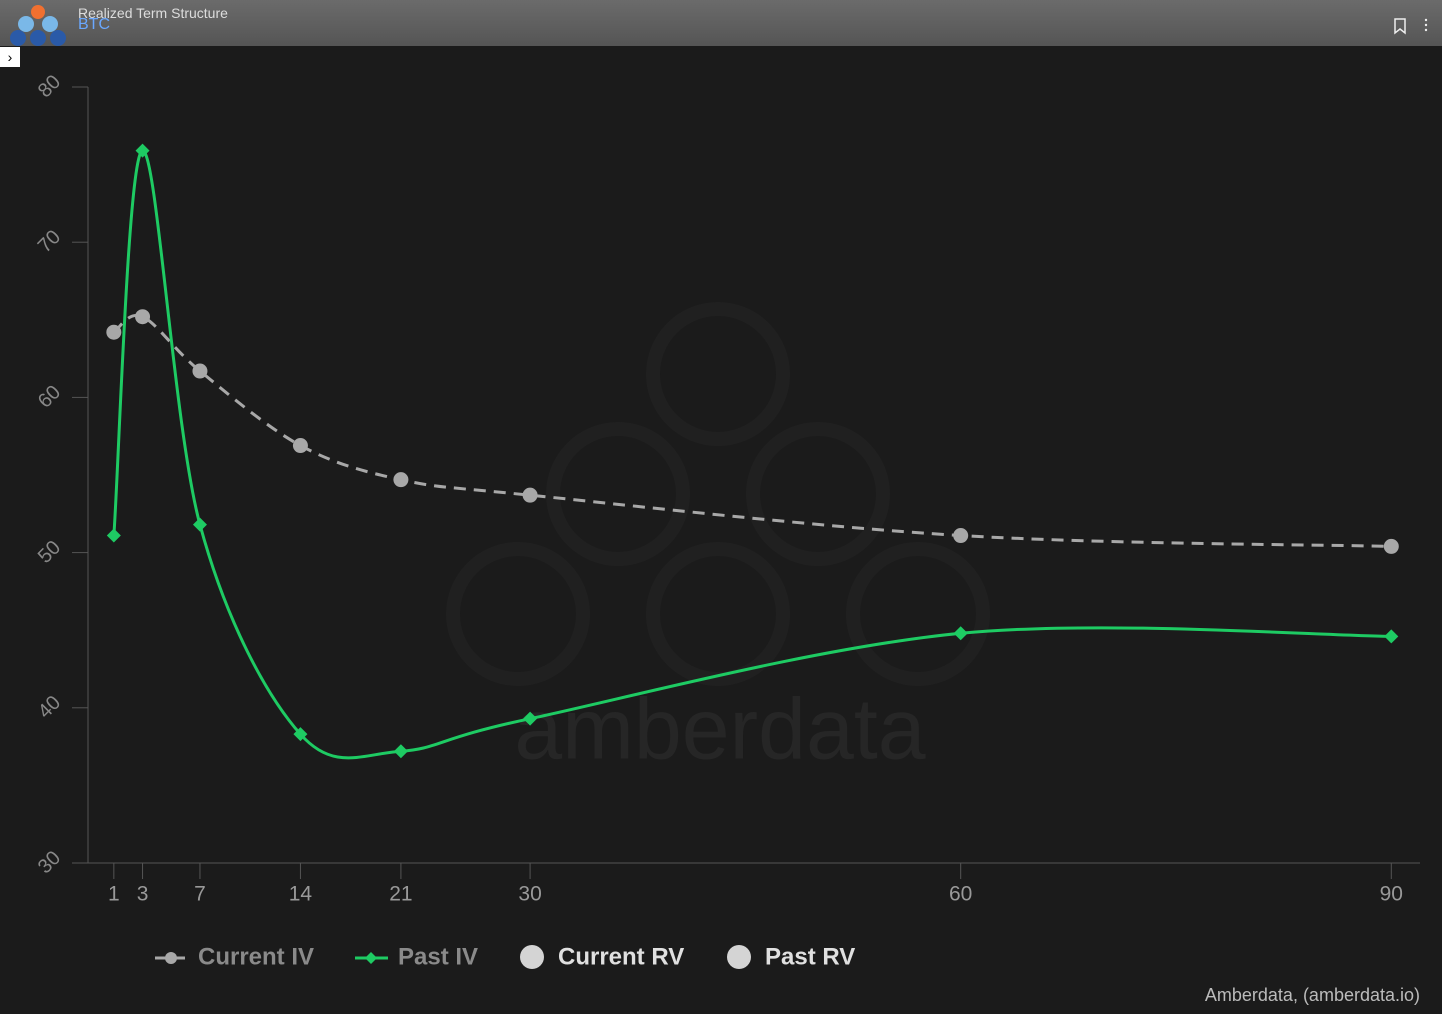 The height and width of the screenshot is (1014, 1442). Describe the element at coordinates (153, 13) in the screenshot. I see `title: Realized Term Structure` at that location.